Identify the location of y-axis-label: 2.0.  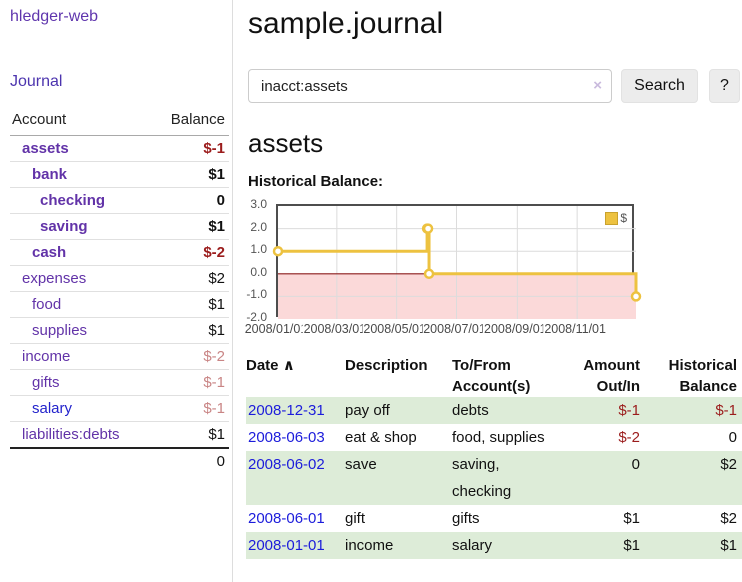
(258, 226).